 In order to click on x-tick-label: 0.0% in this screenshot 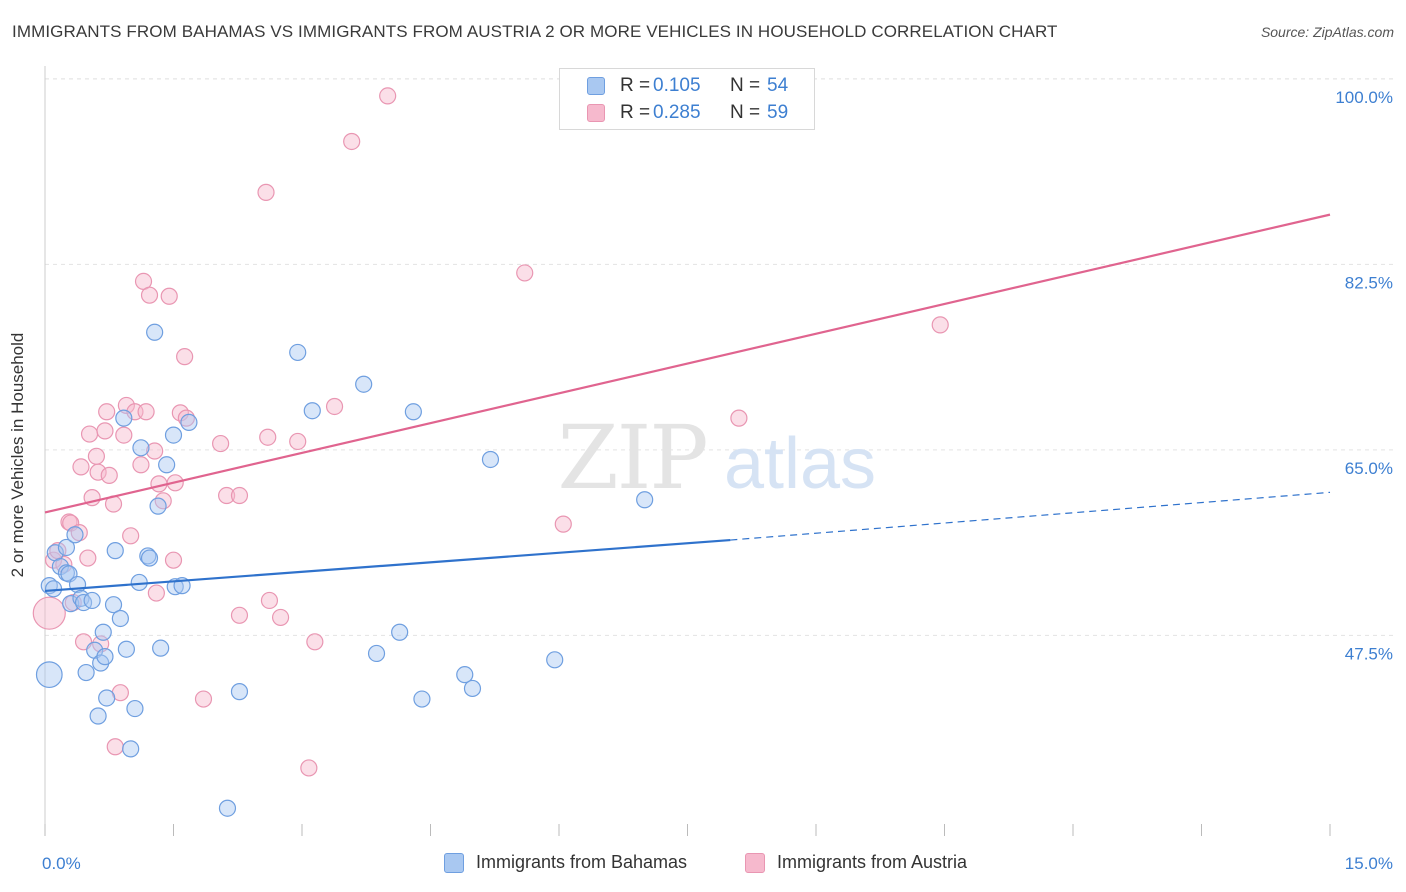, I will do `click(61, 863)`.